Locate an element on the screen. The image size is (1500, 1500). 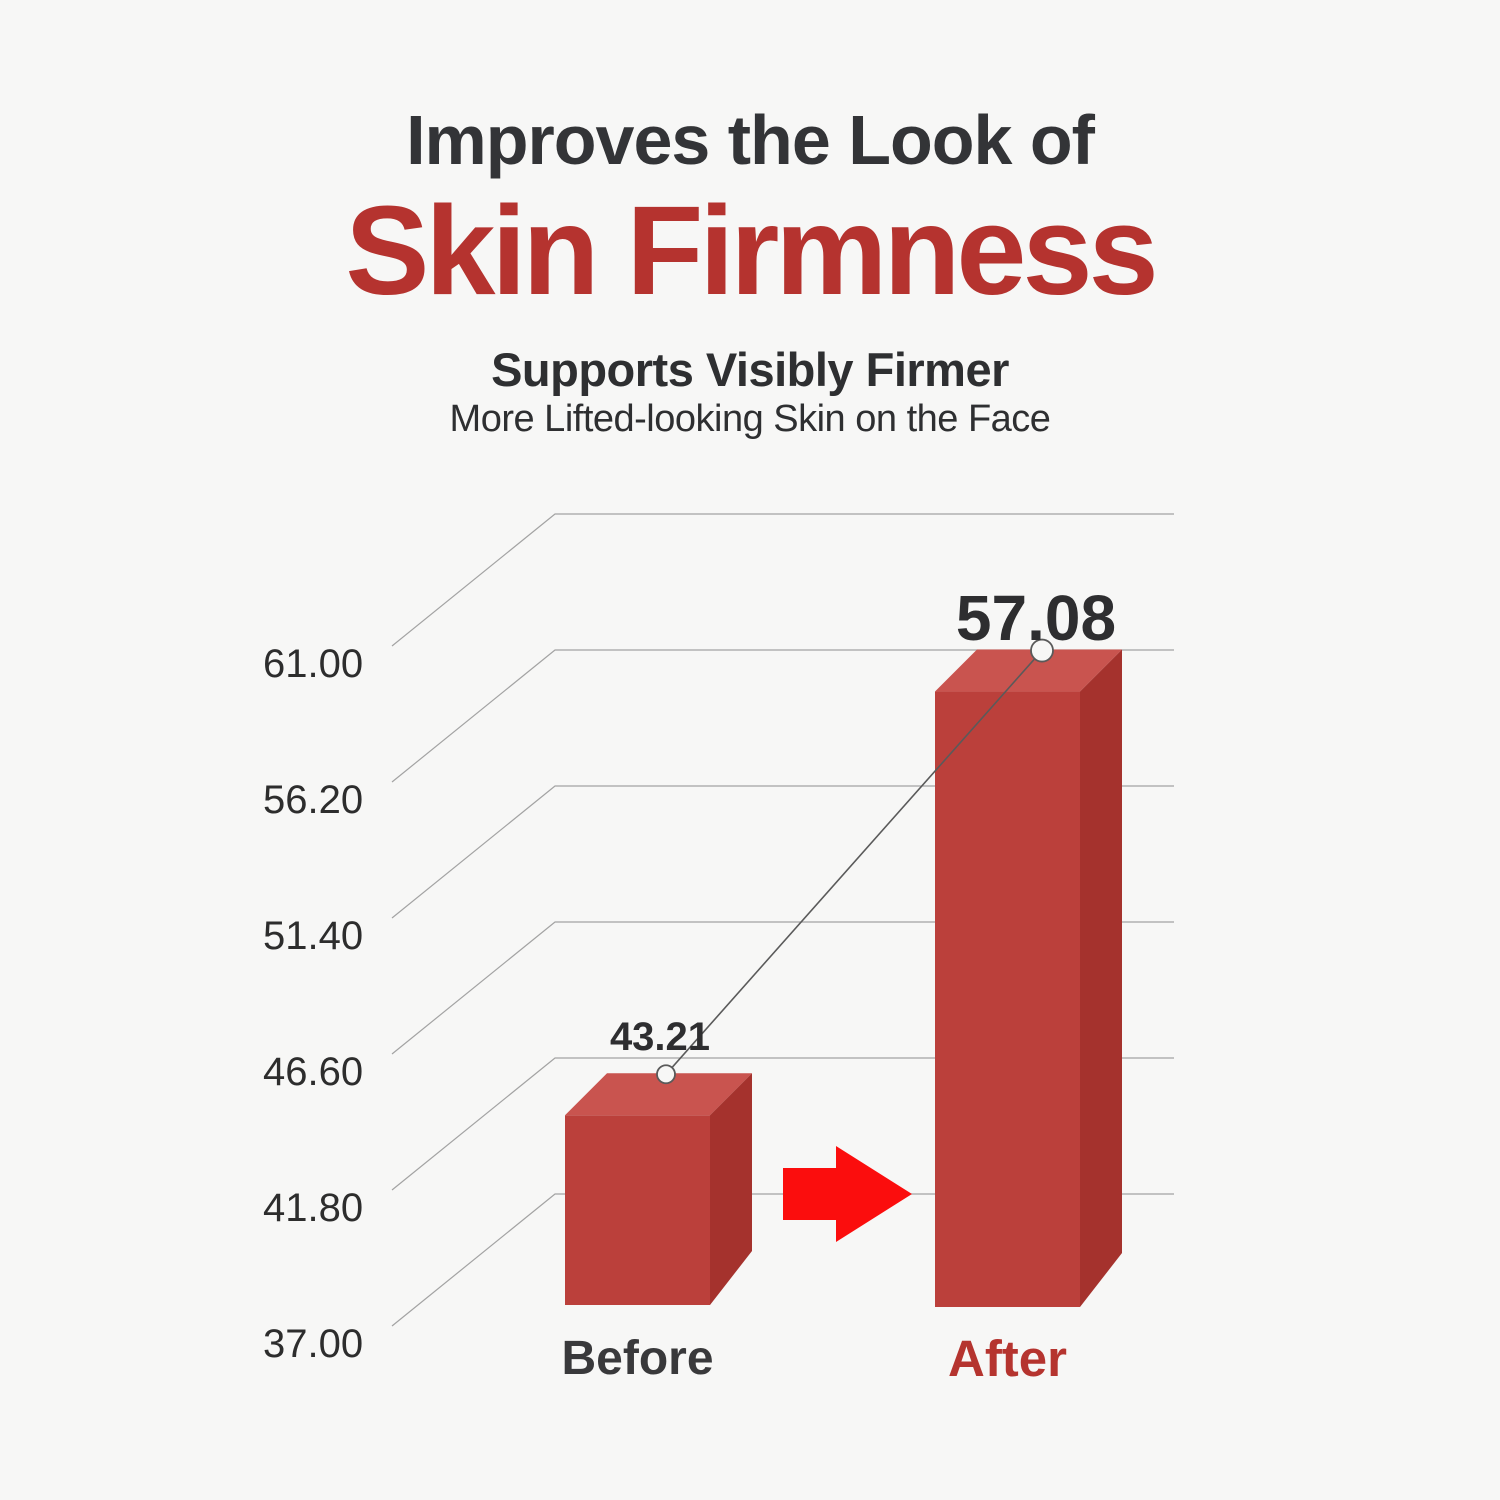
marker-before is located at coordinates (666, 1074).